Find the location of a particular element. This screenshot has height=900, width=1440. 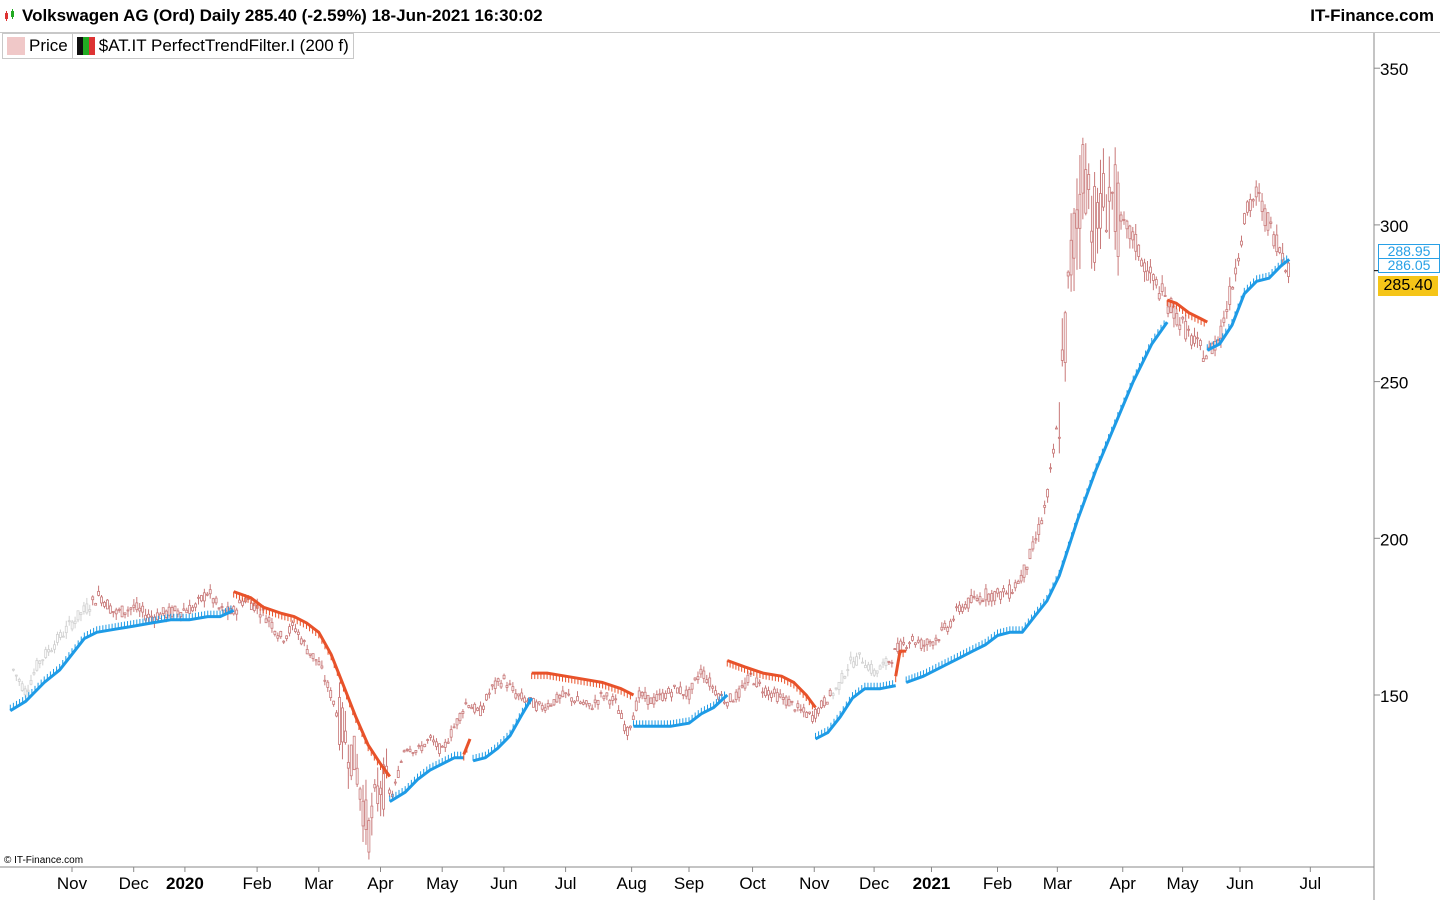

x-tick-label: Apr is located at coordinates (380, 883).